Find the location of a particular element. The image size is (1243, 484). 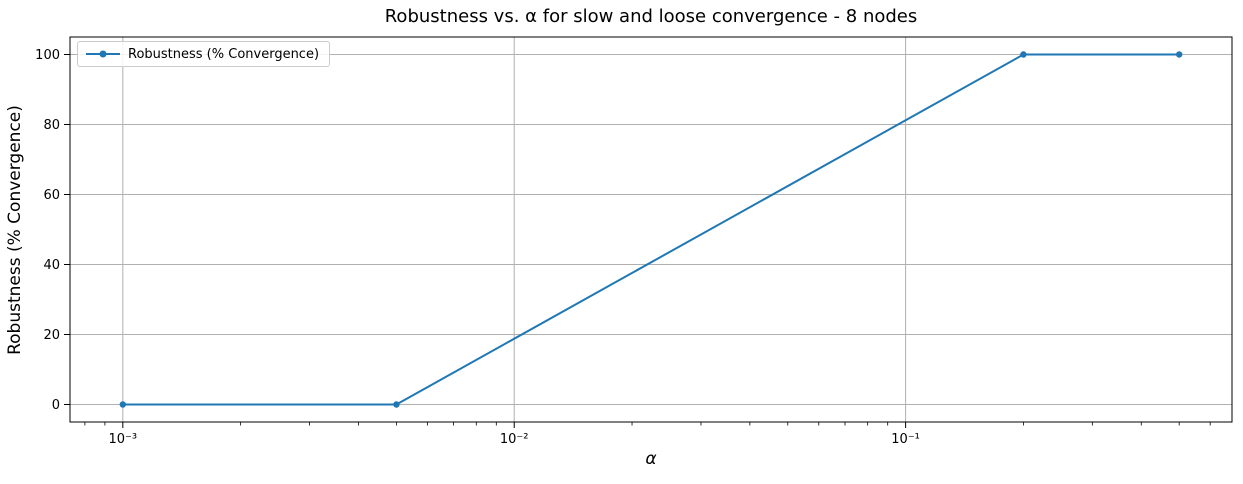

y-tick-label: 60 is located at coordinates (51, 195).